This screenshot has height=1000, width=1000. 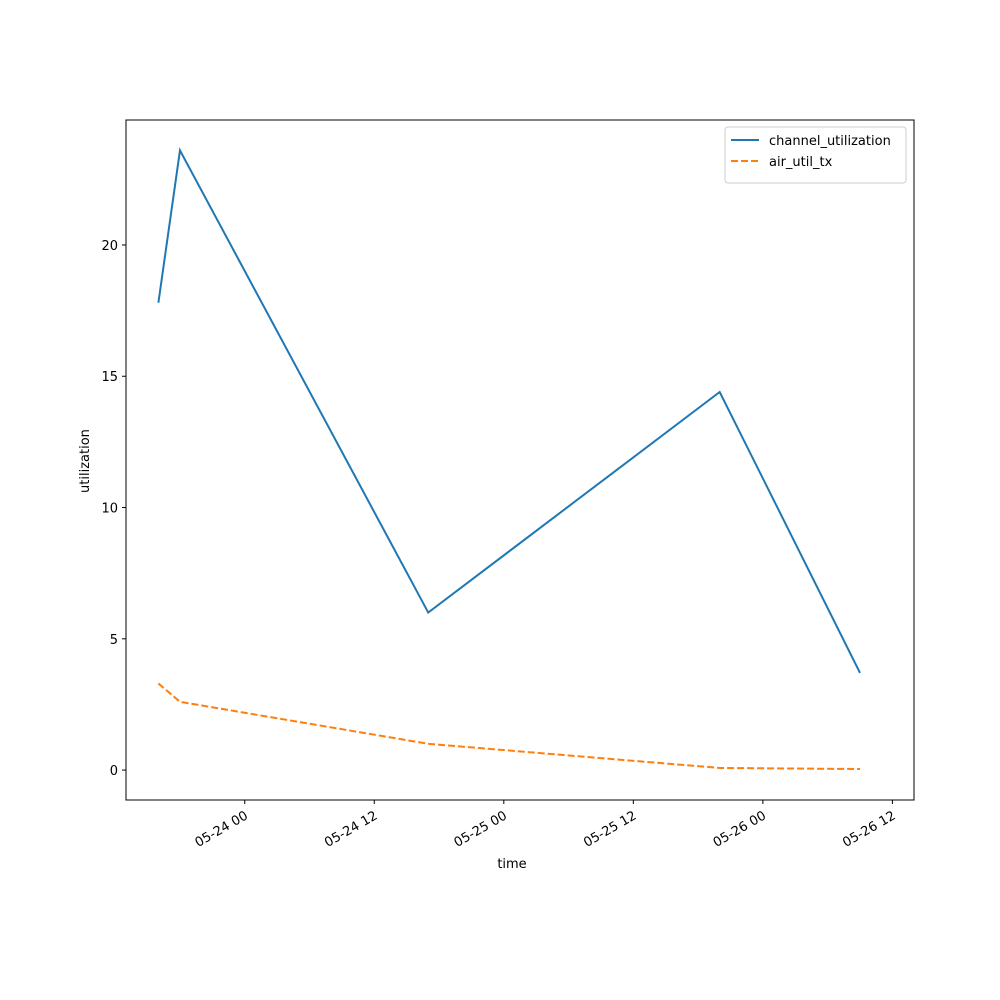 What do you see at coordinates (511, 864) in the screenshot?
I see `x-axis-label: time` at bounding box center [511, 864].